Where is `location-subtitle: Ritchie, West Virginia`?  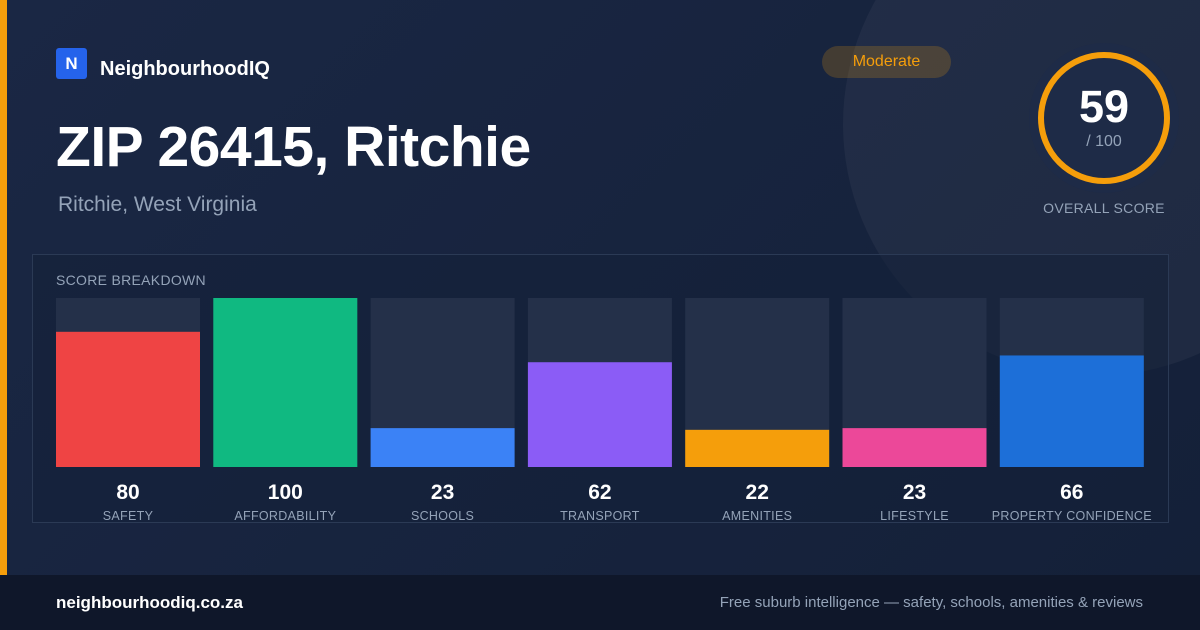
location-subtitle: Ritchie, West Virginia is located at coordinates (157, 204).